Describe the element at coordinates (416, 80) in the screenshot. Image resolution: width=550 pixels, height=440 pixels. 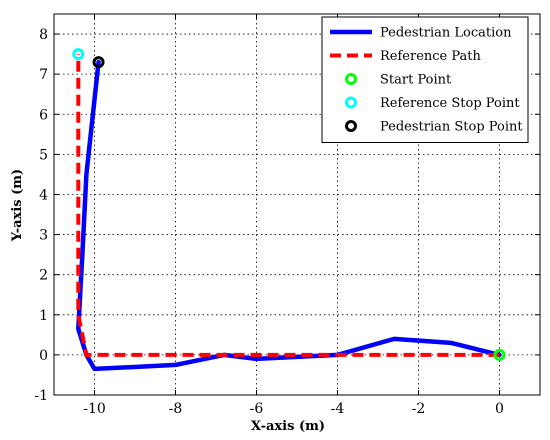
I see `legend-label-start-point: Start Point` at that location.